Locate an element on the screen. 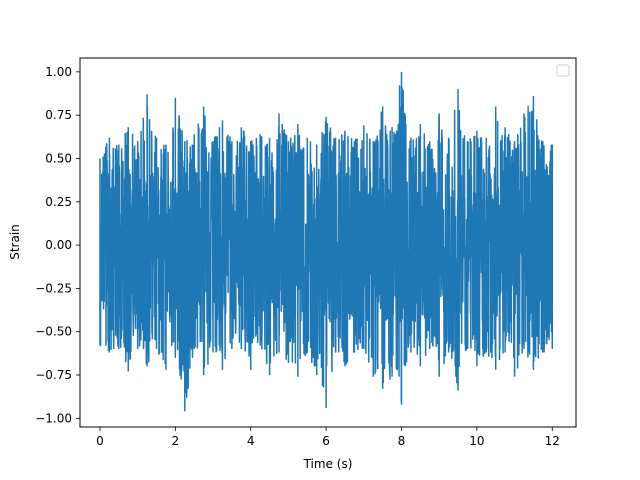 The image size is (640, 480). y-tick-label: 1.00 is located at coordinates (58, 72).